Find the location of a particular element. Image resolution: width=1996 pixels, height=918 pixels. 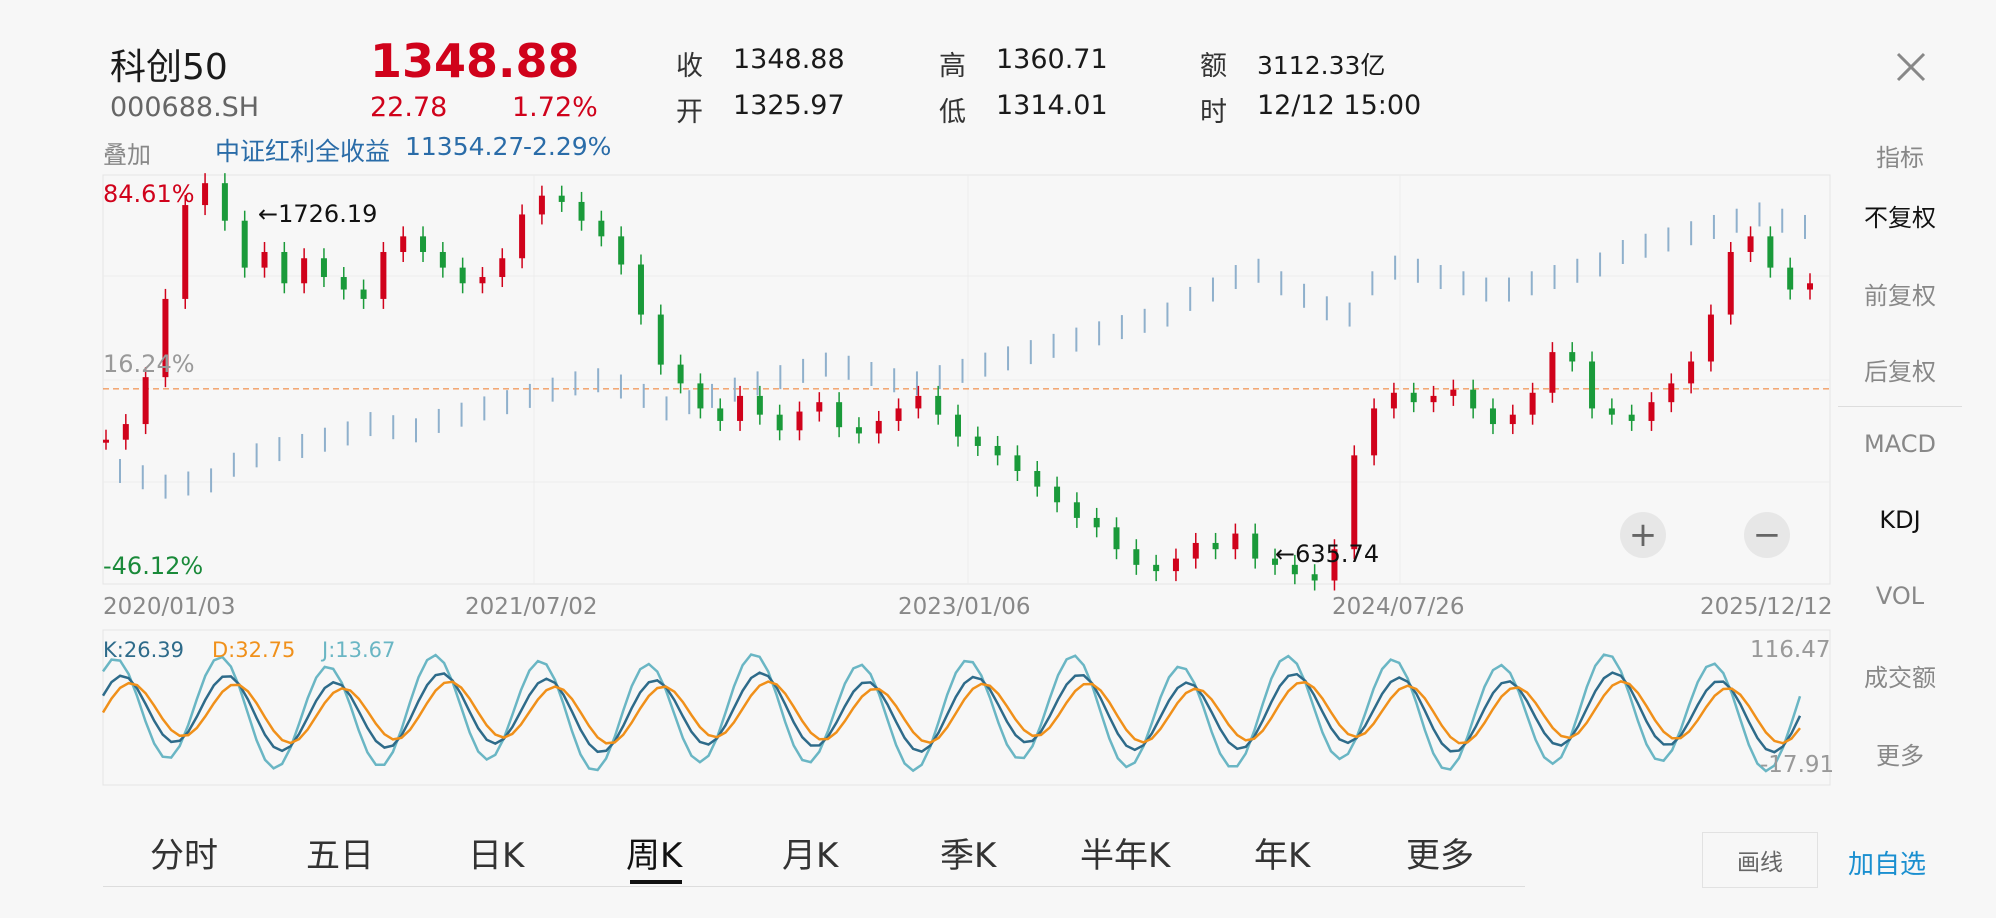

period-tab: 分时 is located at coordinates (184, 856).